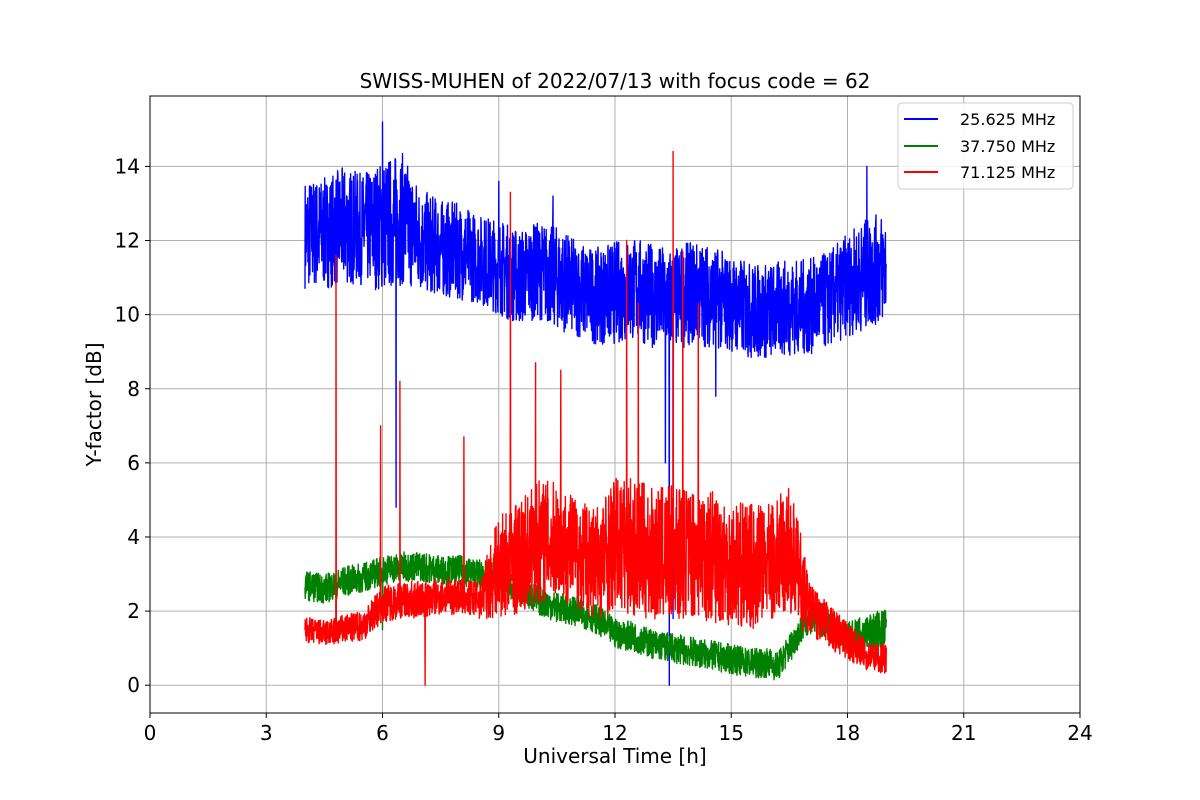 The image size is (1200, 800). I want to click on y-tick-label: 10, so click(127, 315).